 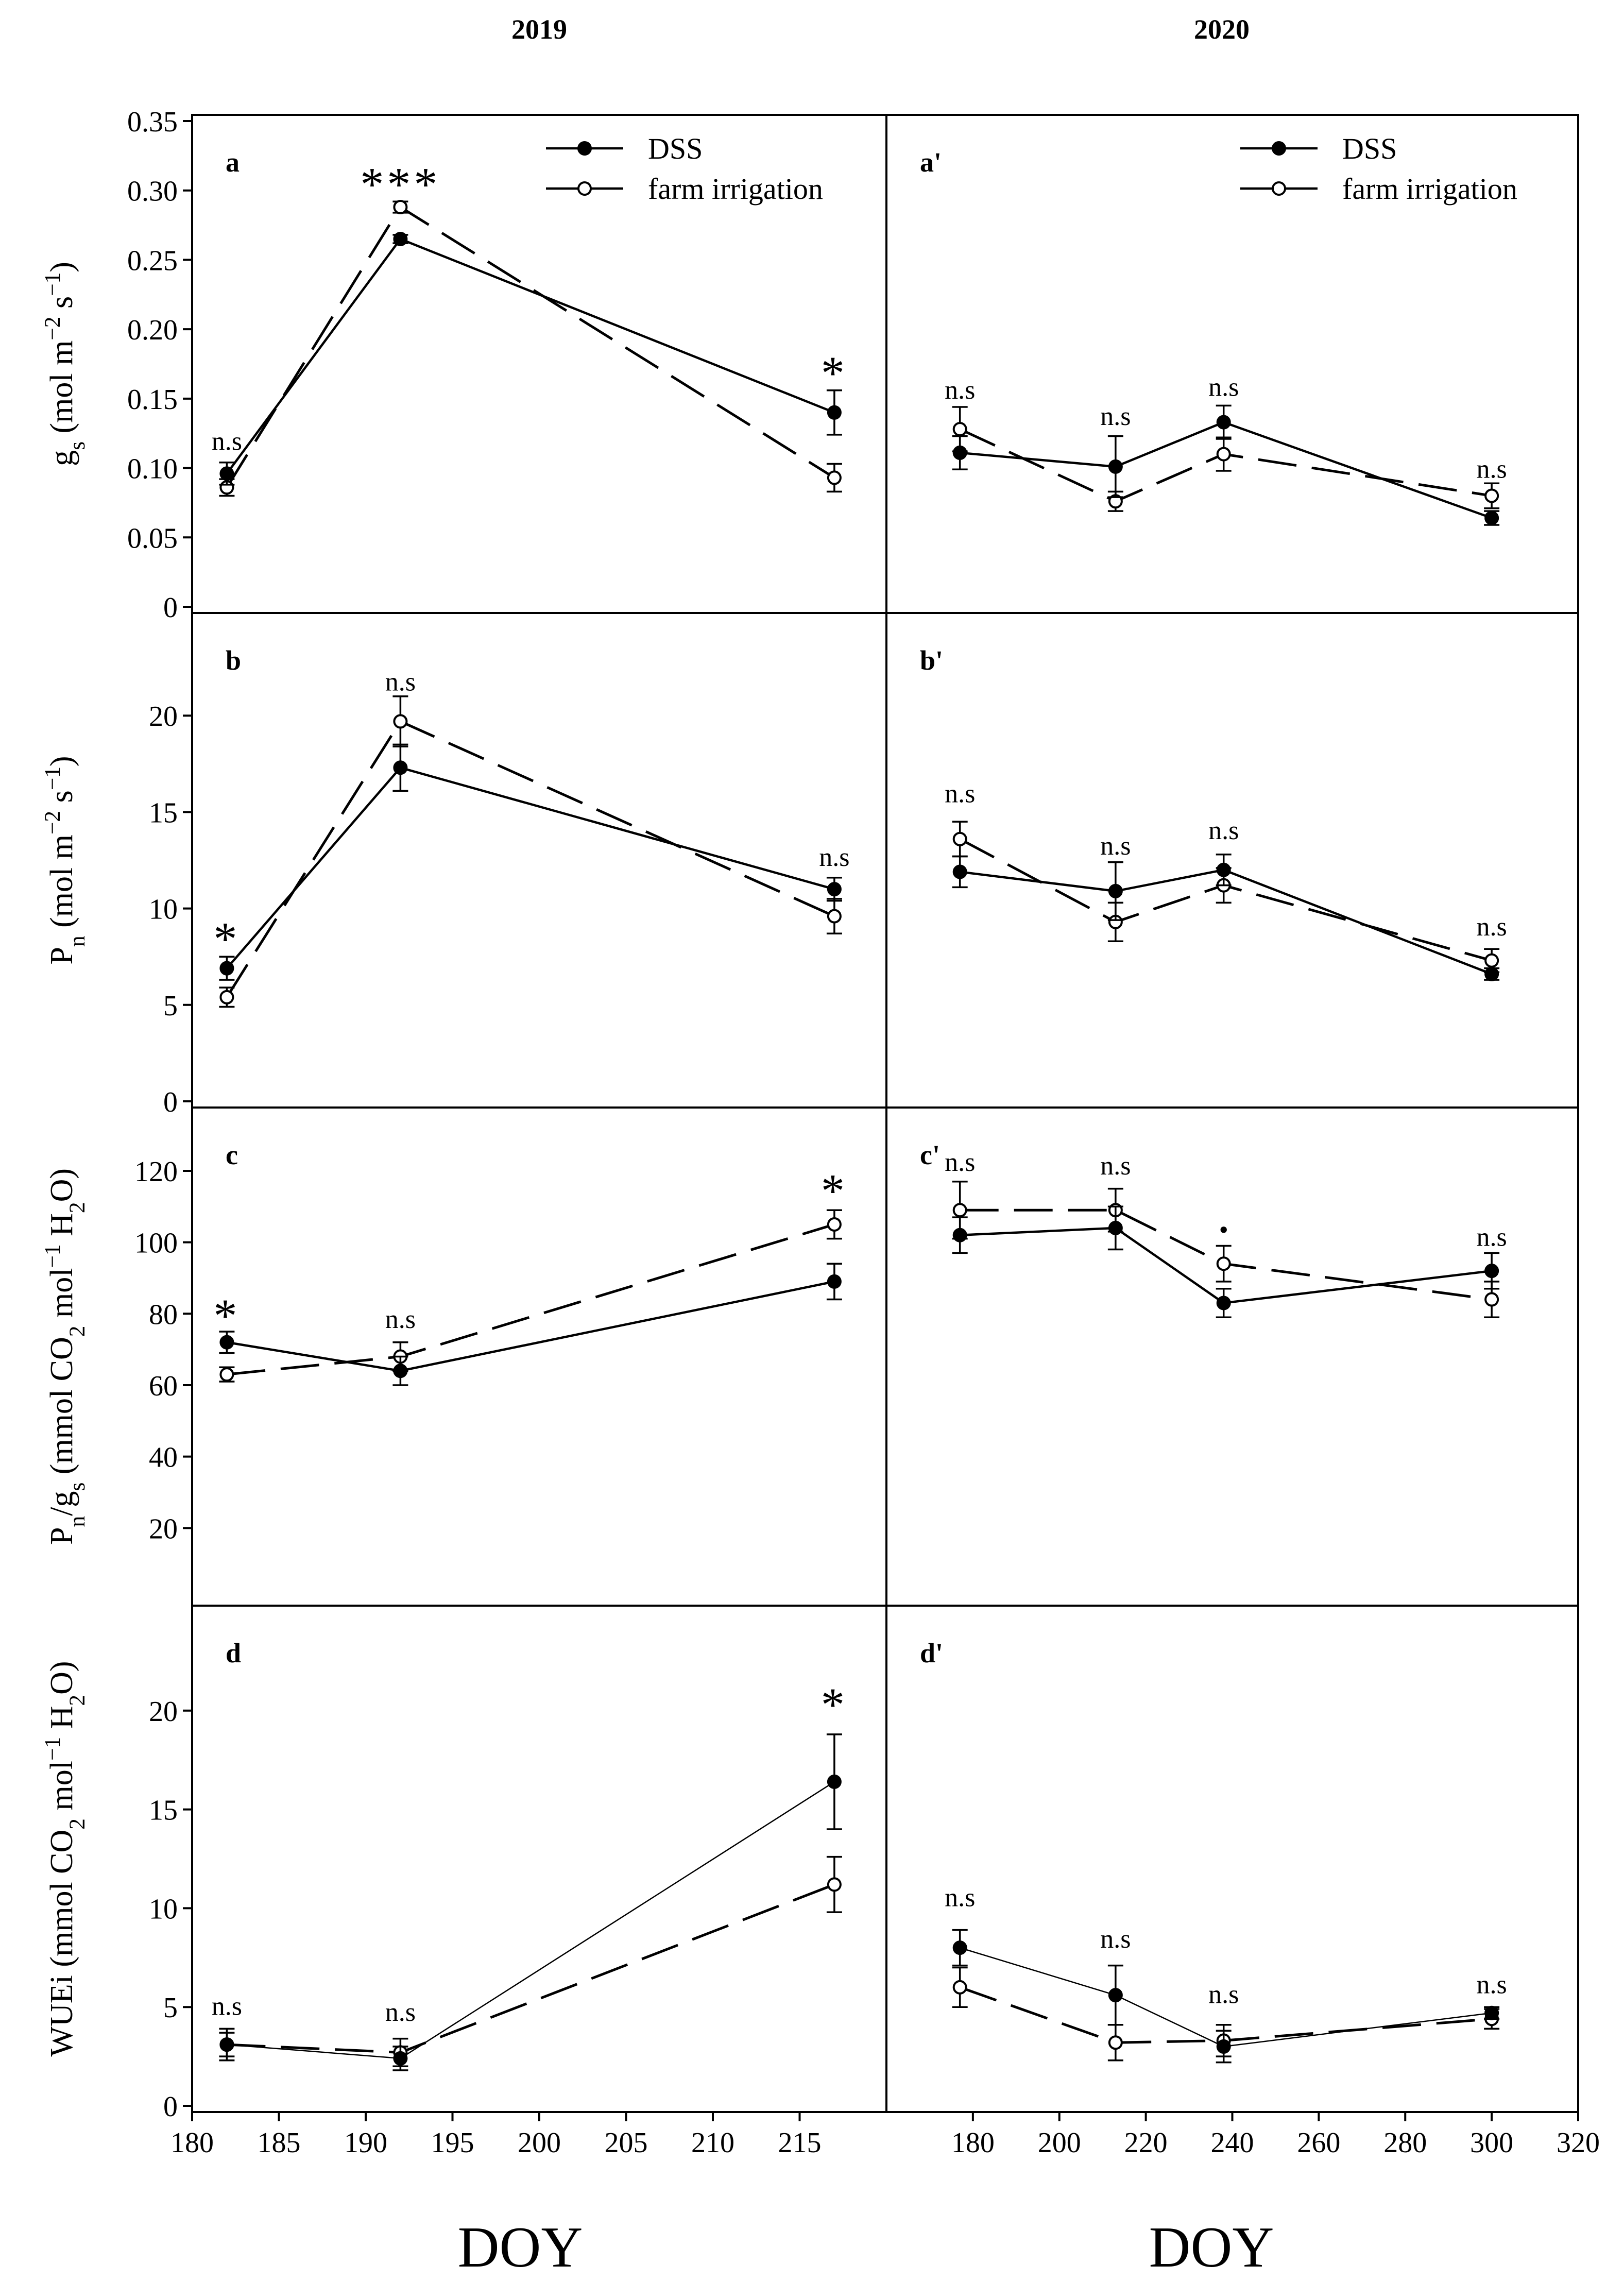 What do you see at coordinates (156, 1172) in the screenshot?
I see `y-tick-label: 120` at bounding box center [156, 1172].